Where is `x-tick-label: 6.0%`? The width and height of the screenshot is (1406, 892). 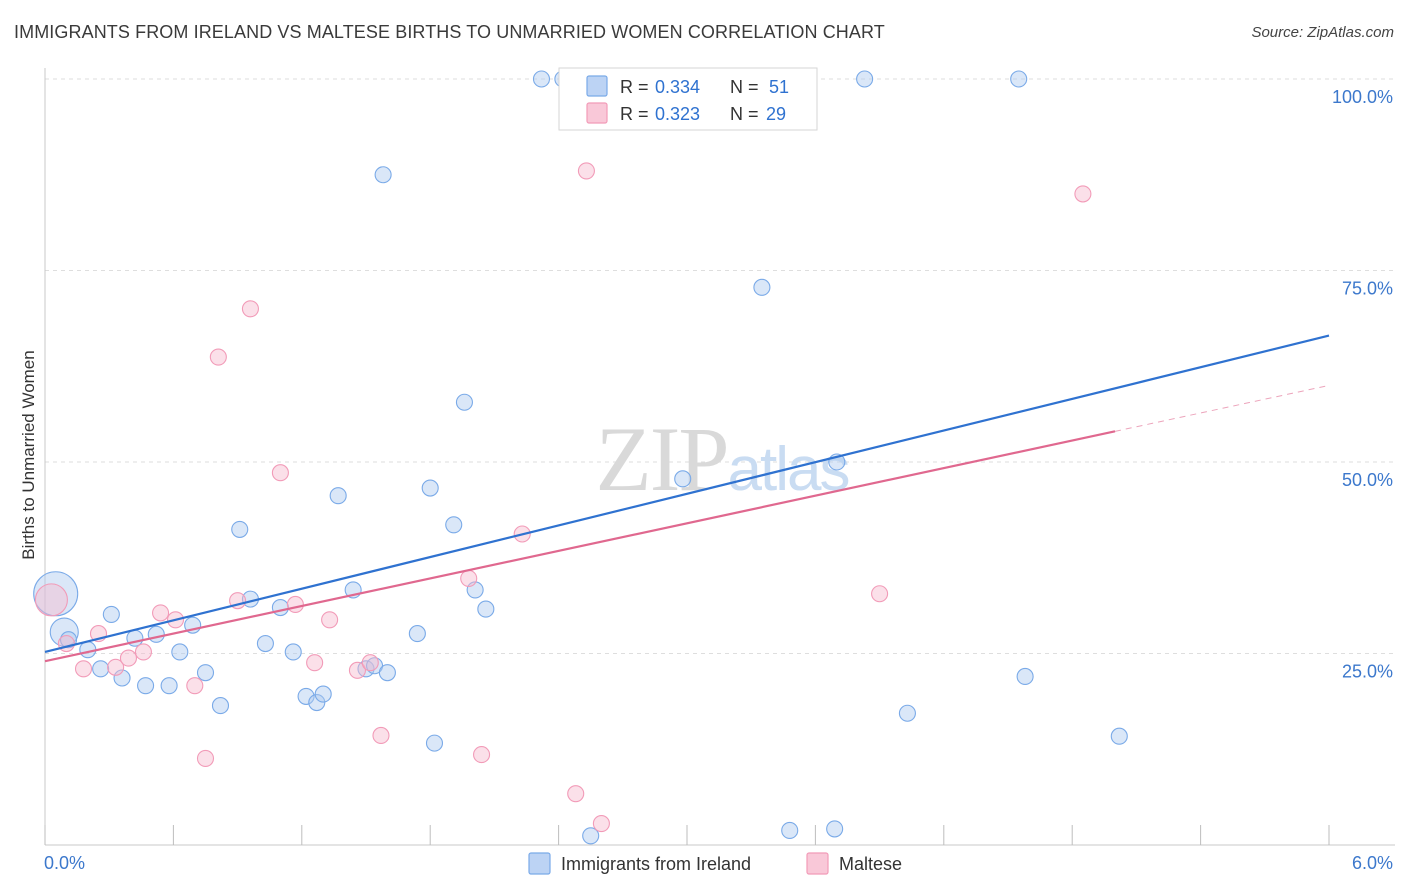 x-tick-label: 6.0% is located at coordinates (1372, 863).